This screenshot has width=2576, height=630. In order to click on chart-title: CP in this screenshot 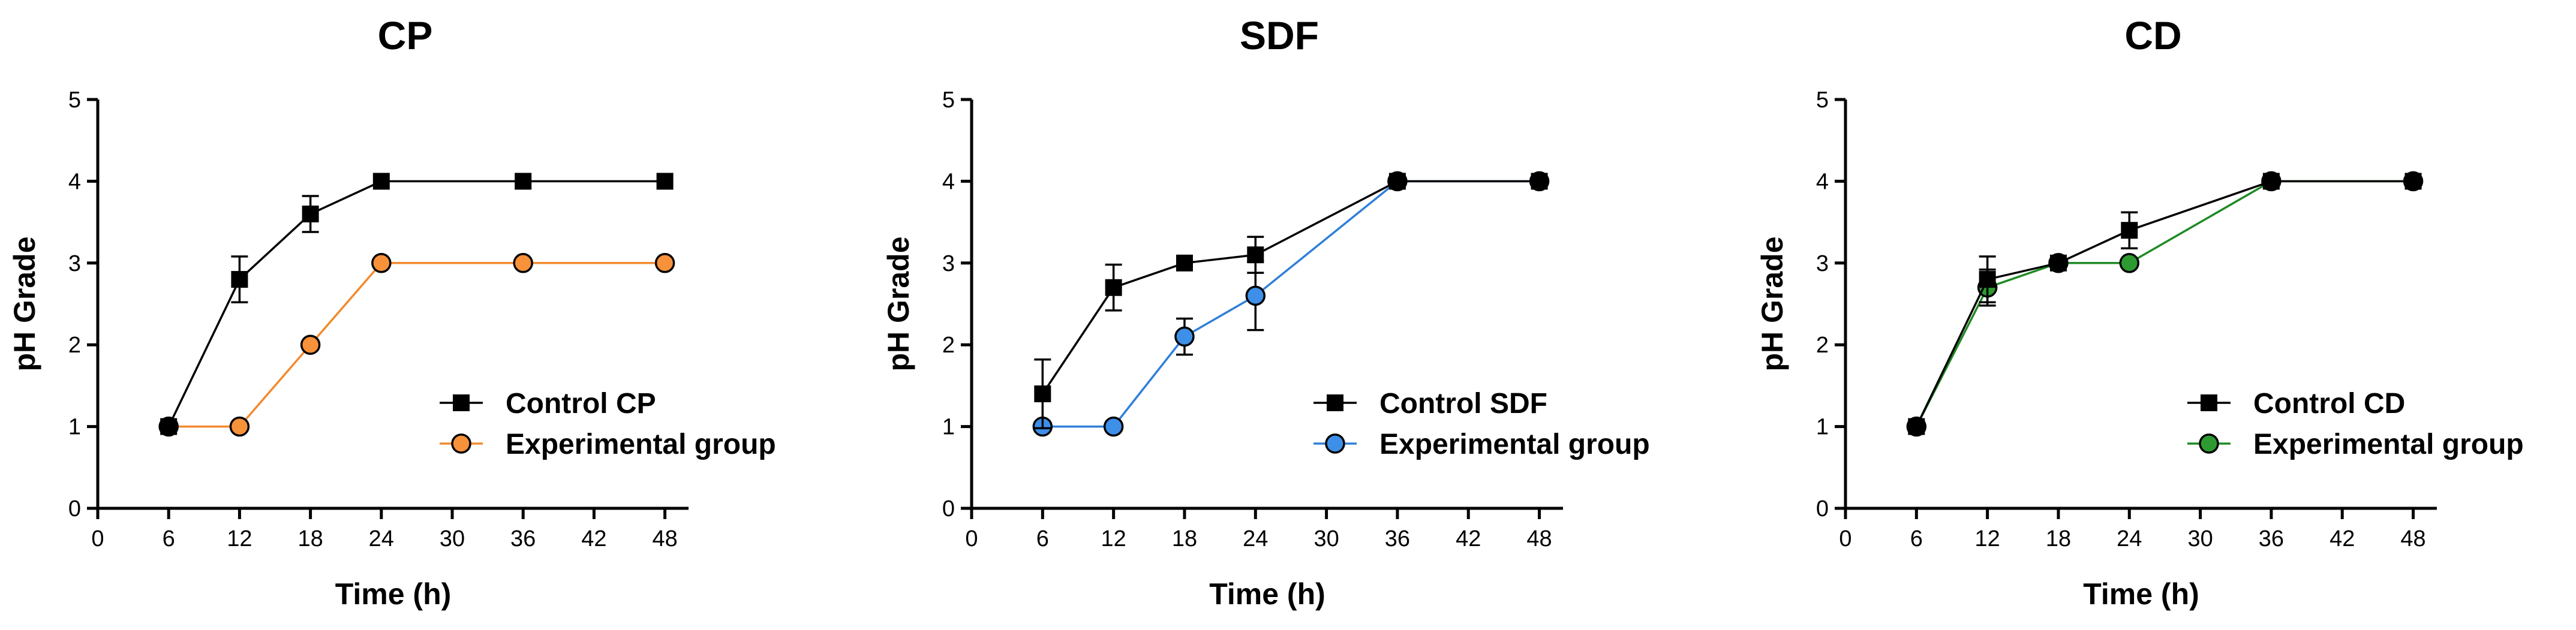, I will do `click(406, 35)`.